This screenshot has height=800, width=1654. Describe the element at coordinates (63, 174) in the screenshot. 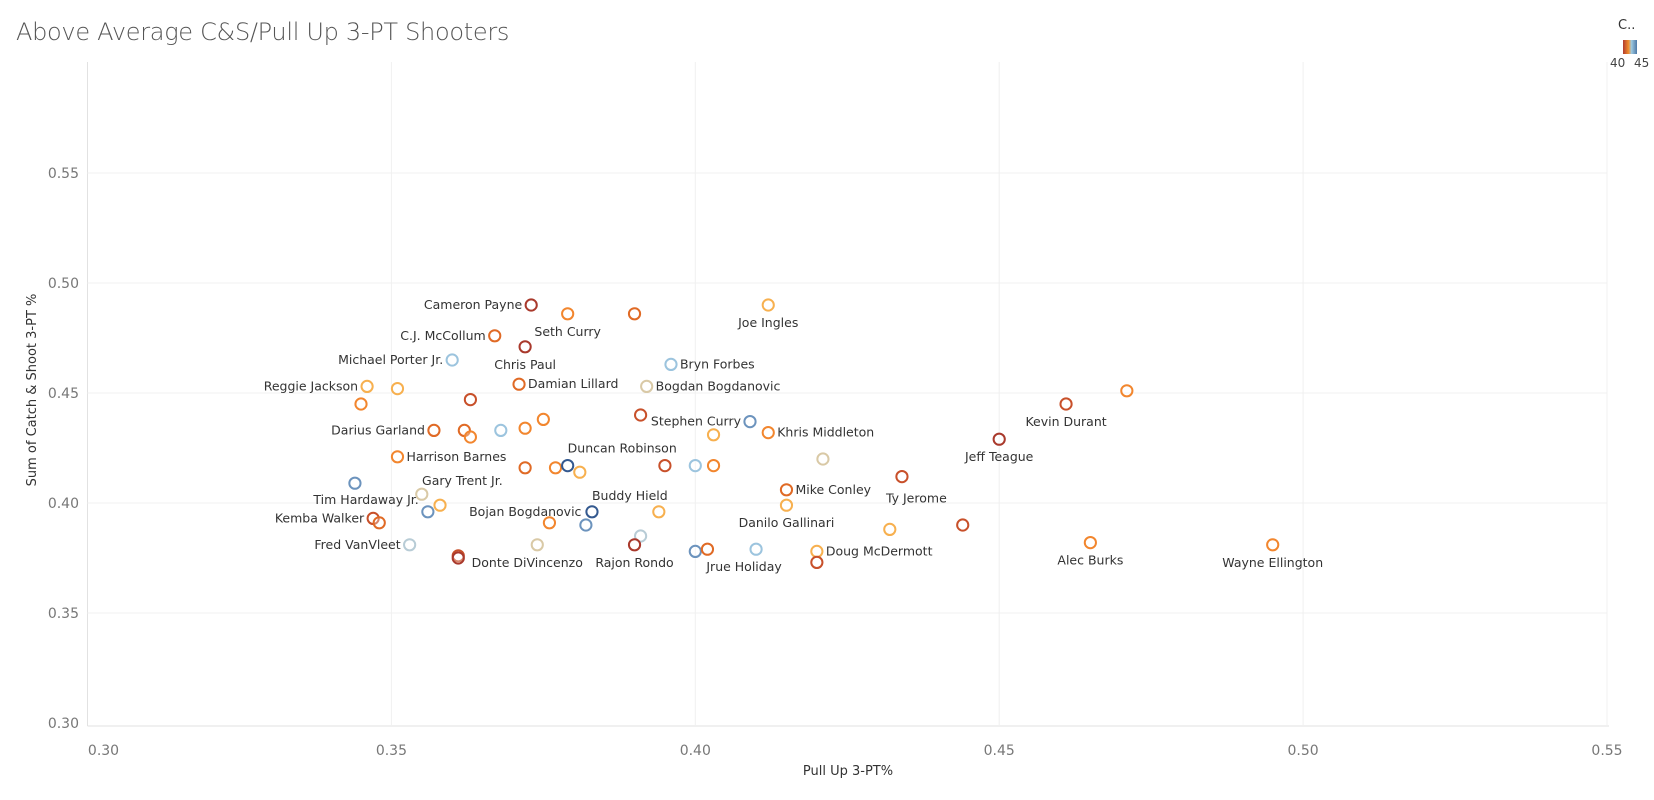

I see `y-tick-label: 0.55` at that location.